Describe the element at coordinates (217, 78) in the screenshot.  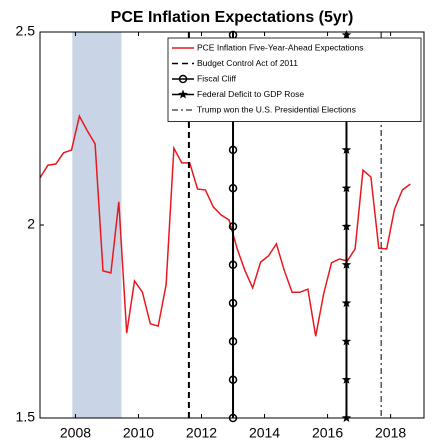
I see `legend-label: Fiscal Cliff` at that location.